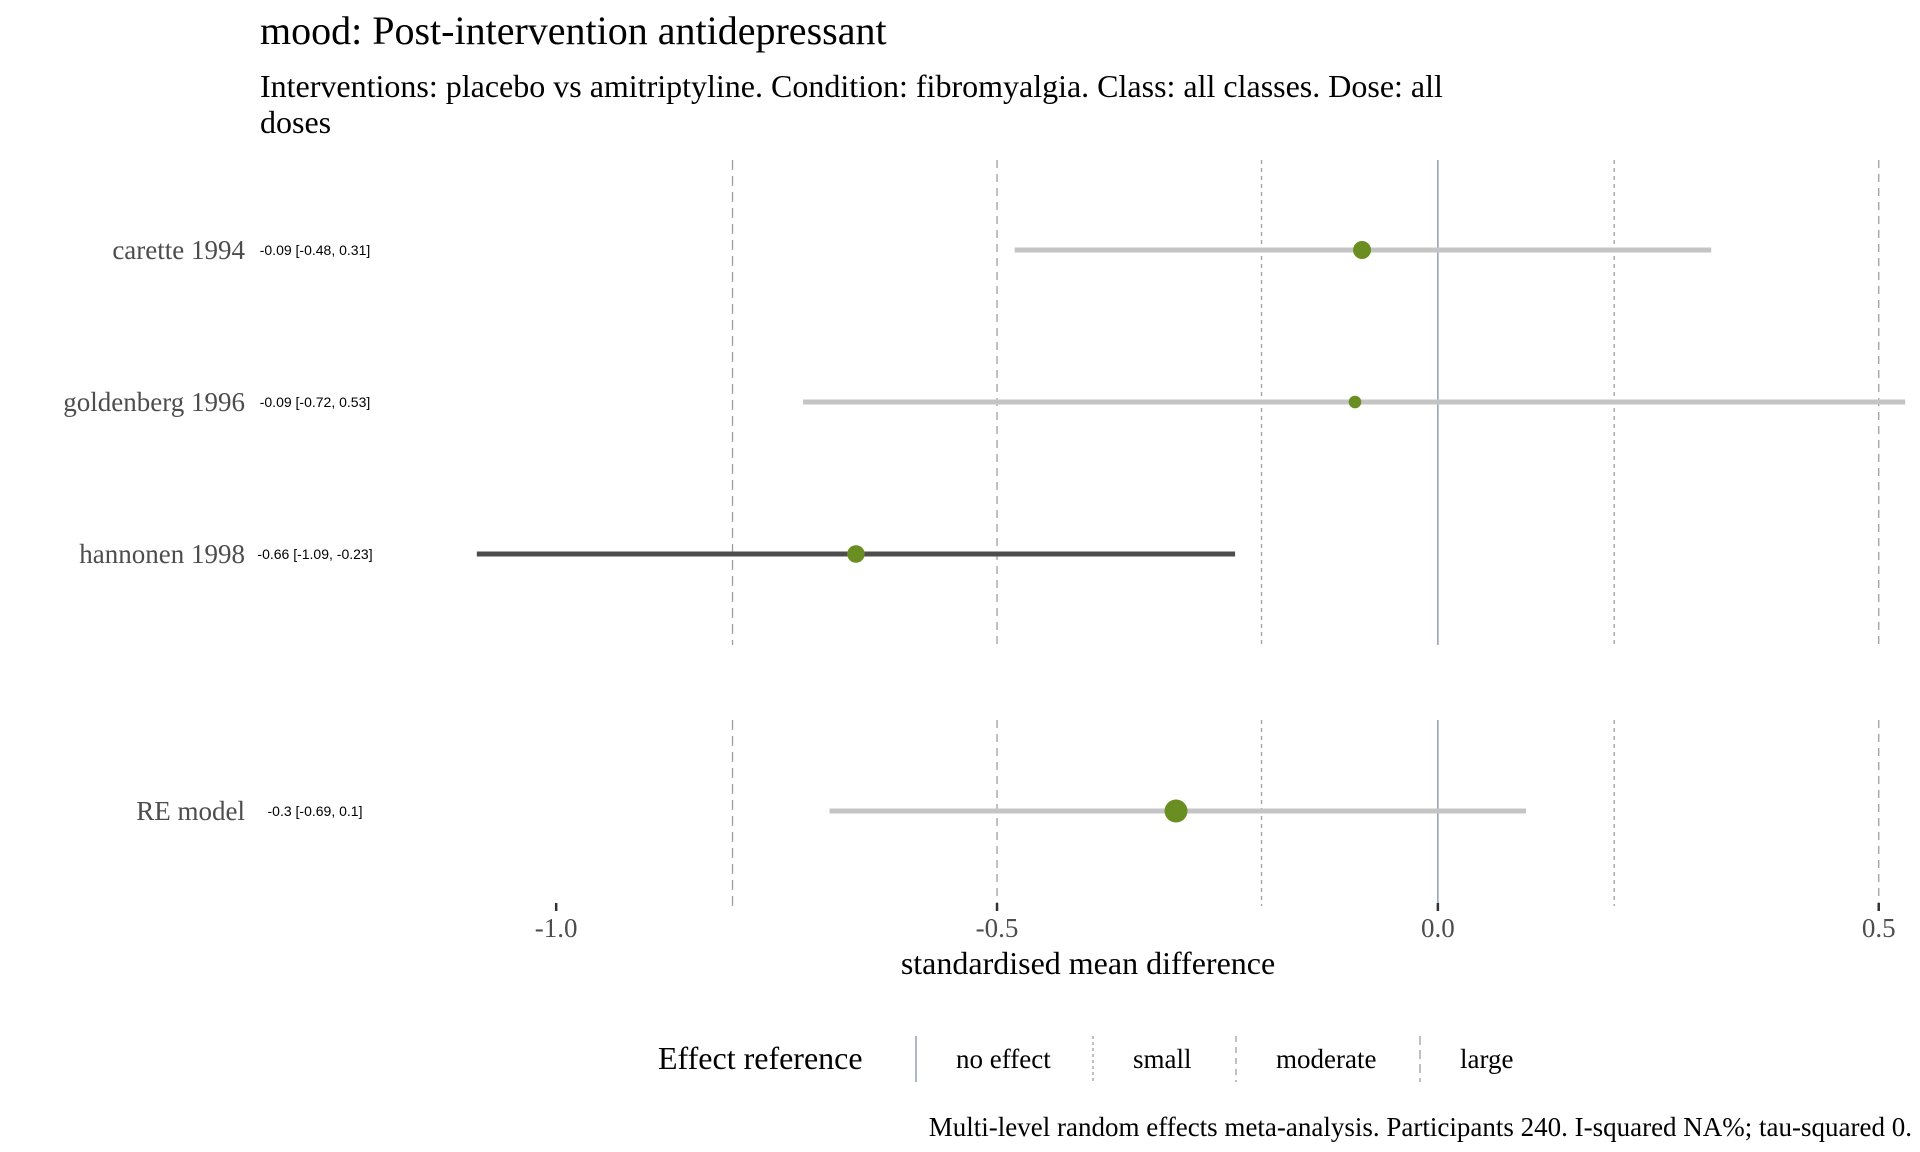 The width and height of the screenshot is (1920, 1152). Describe the element at coordinates (314, 554) in the screenshot. I see `study-row-ci-text: -0.66 [-1.09, -0.23]` at that location.